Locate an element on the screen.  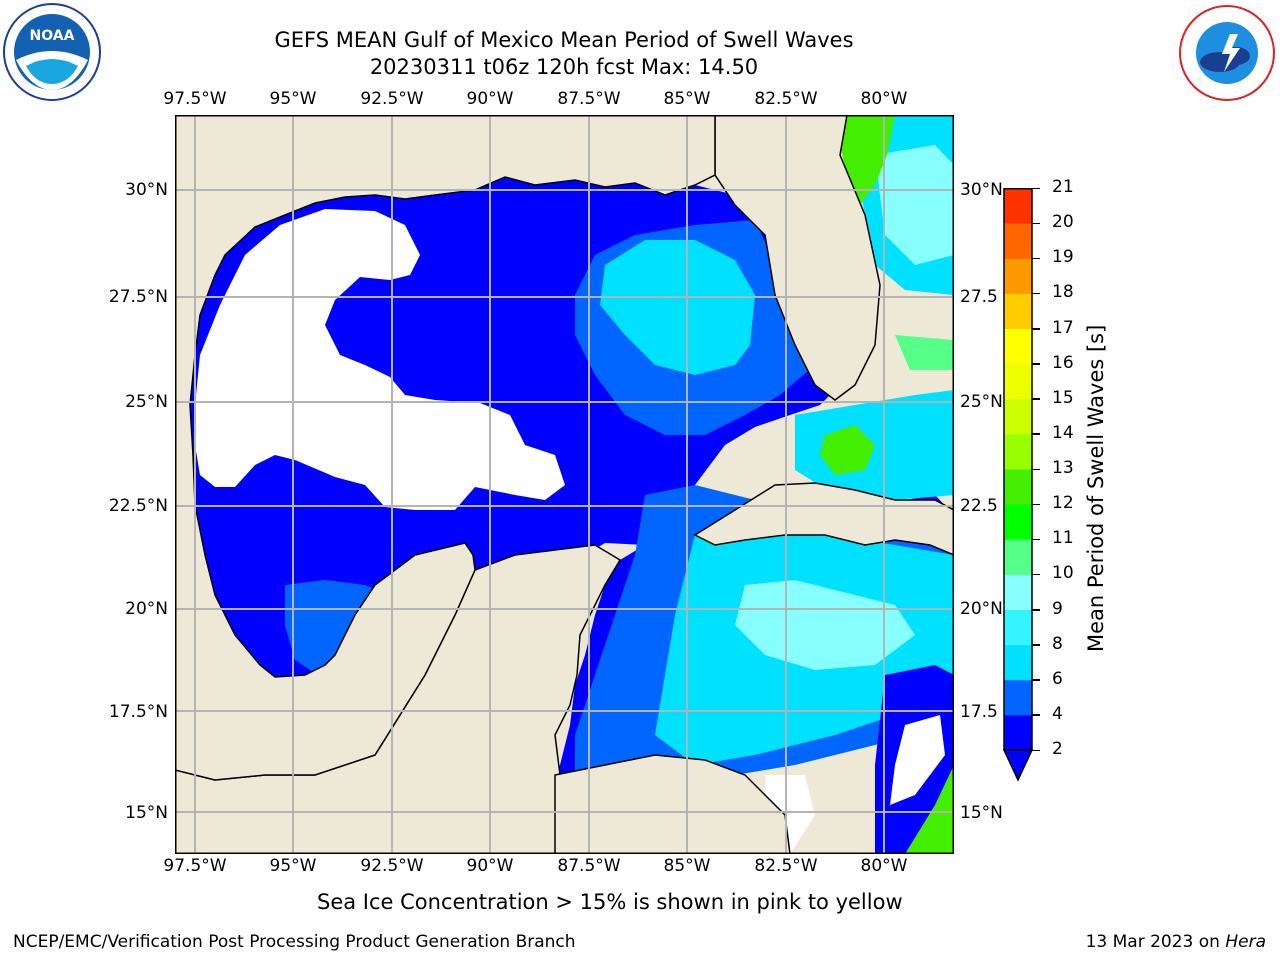
lon-label-bottom: 82.5°W is located at coordinates (786, 866).